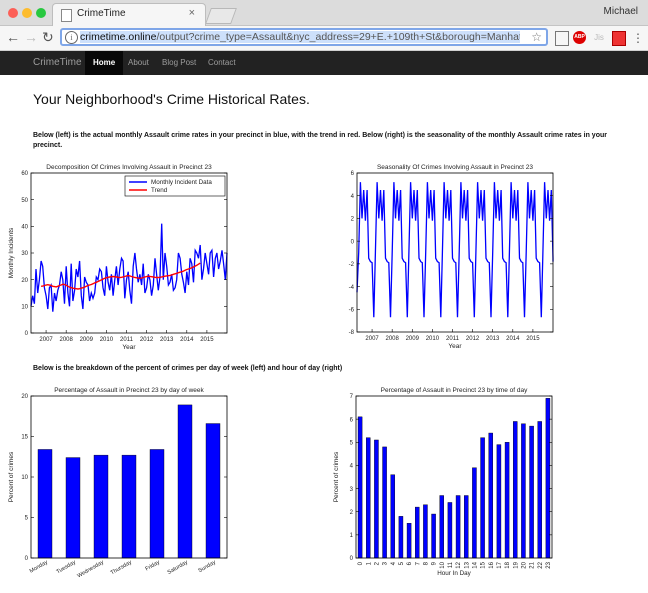 This screenshot has height=593, width=648. I want to click on site-navbar: CrimeTime Home About Blog Post Contact, so click(324, 63).